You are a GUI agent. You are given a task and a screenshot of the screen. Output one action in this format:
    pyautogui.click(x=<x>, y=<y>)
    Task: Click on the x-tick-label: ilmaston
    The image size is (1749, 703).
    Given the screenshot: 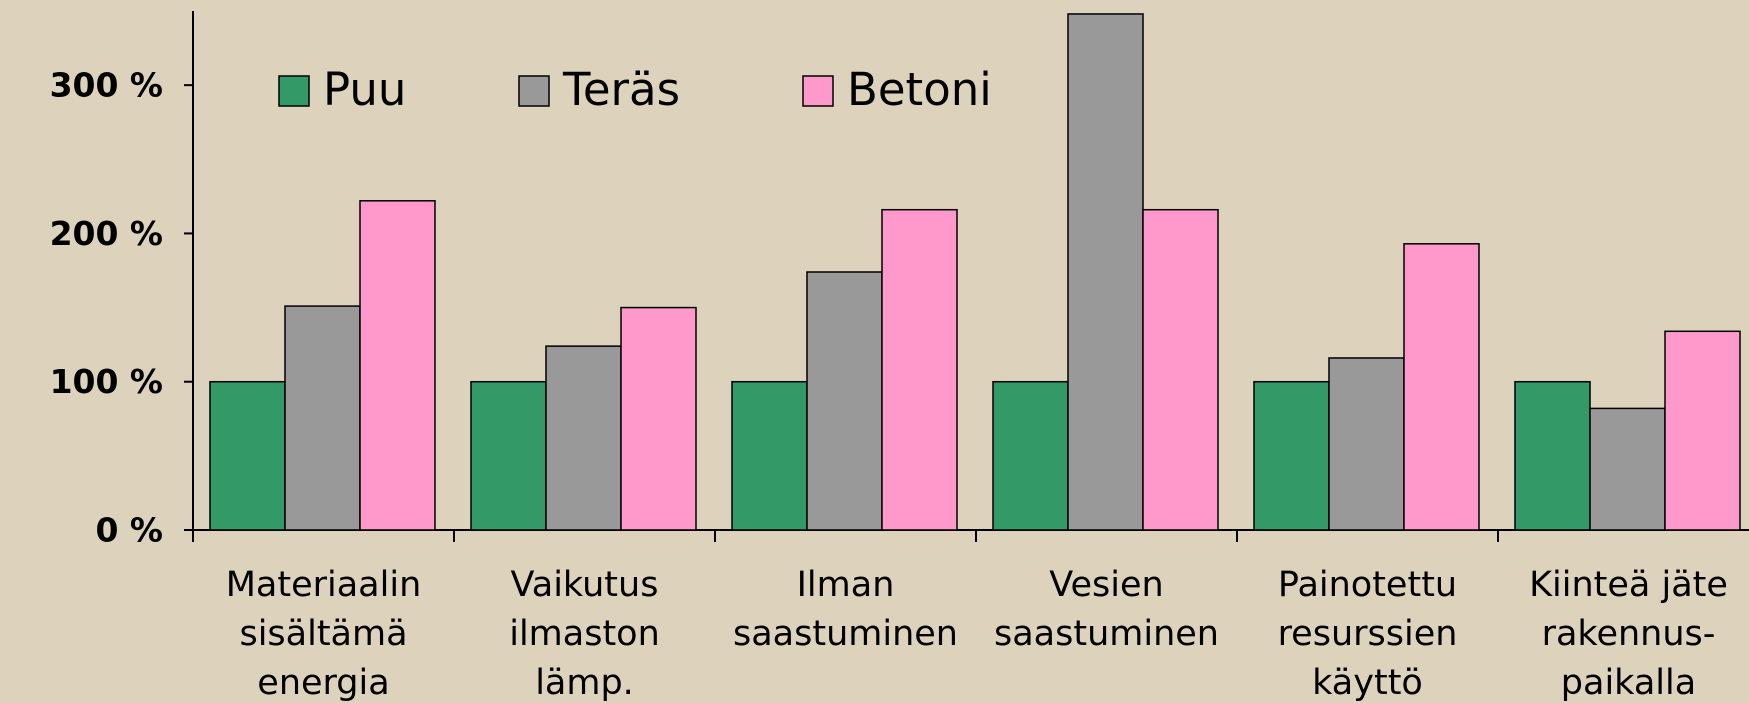 What is the action you would take?
    pyautogui.click(x=584, y=634)
    